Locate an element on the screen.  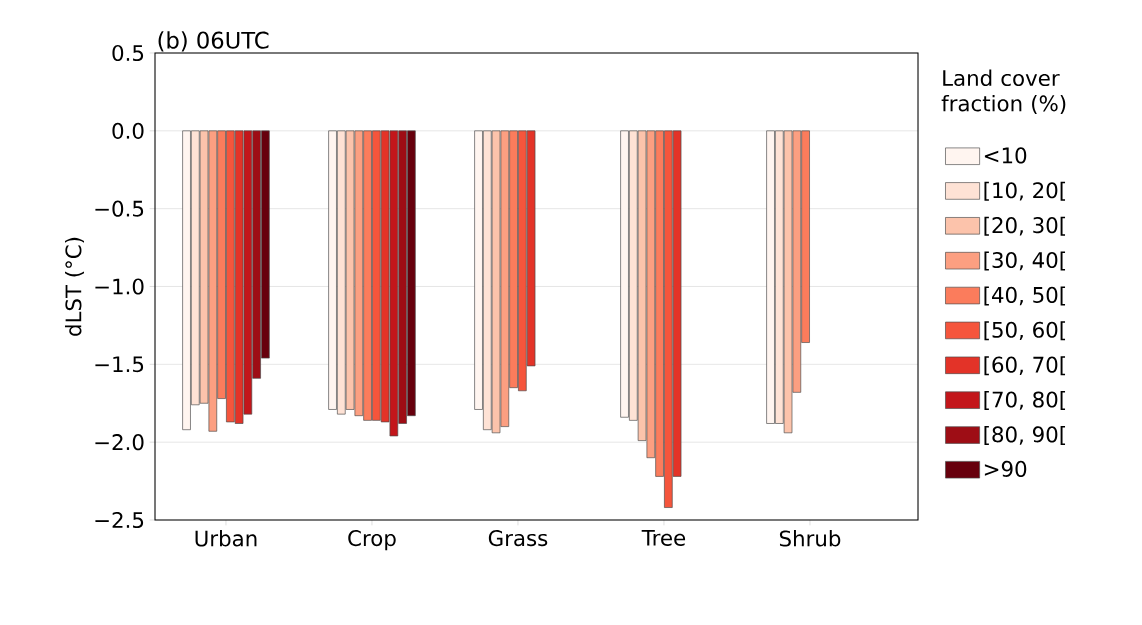
y-tick-label: −2.5 is located at coordinates (119, 520).